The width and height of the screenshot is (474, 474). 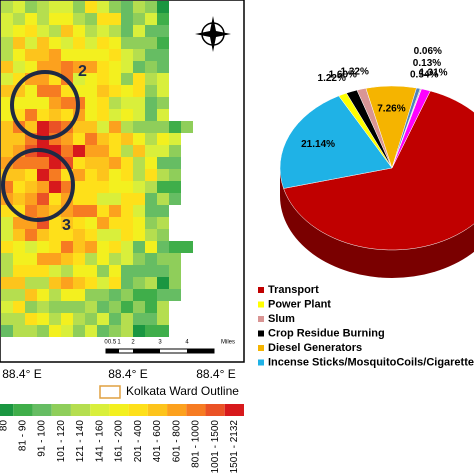 What do you see at coordinates (332, 78) in the screenshot?
I see `value-label: 1.22%` at bounding box center [332, 78].